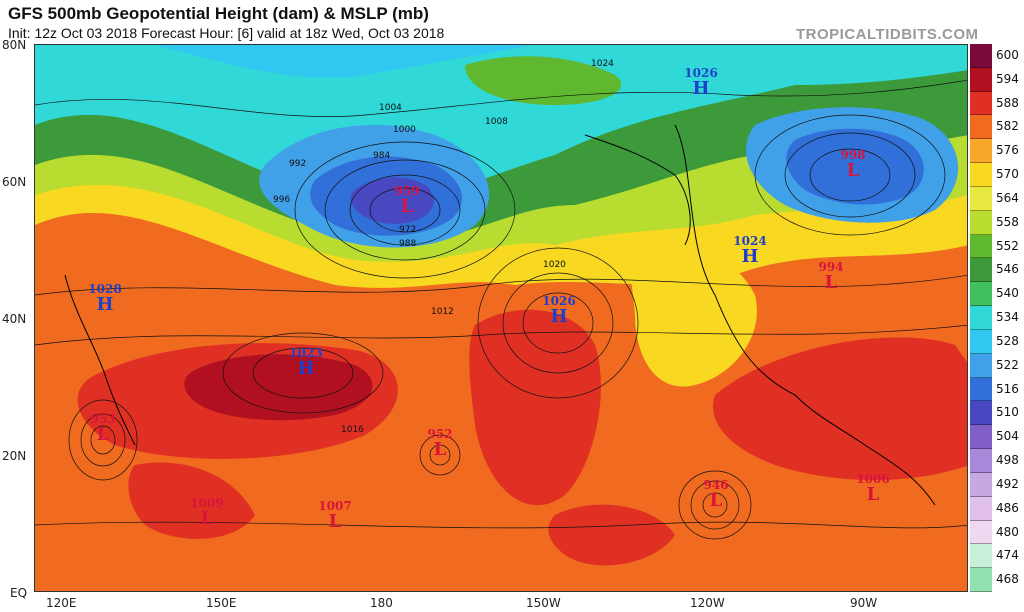 The height and width of the screenshot is (612, 1024). What do you see at coordinates (1007, 460) in the screenshot?
I see `colorbar-label: 498` at bounding box center [1007, 460].